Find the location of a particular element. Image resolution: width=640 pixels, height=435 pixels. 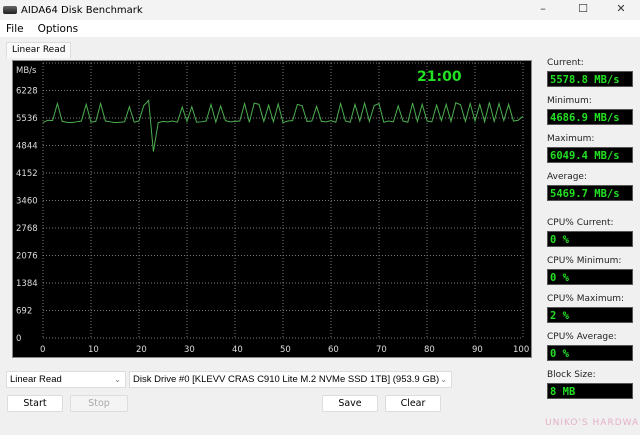

stat-7: CPU% Average: 0 % is located at coordinates (590, 351).